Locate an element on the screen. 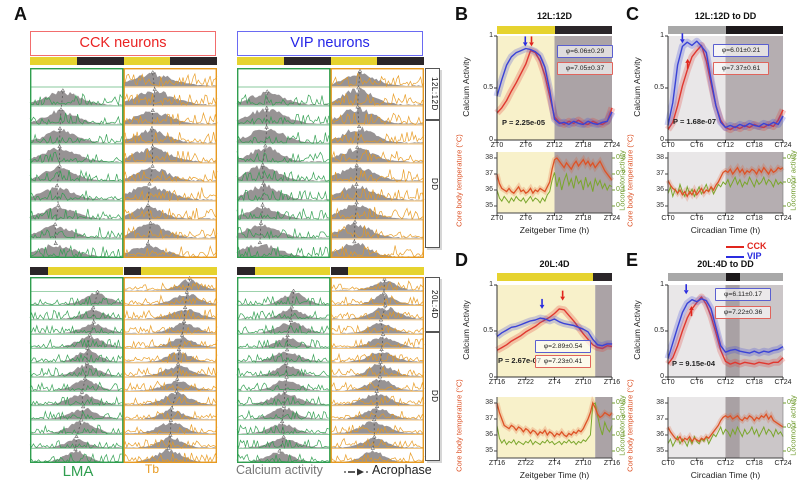 This screenshot has height=489, width=800. loco-ytick: 0.1 is located at coordinates (792, 426).